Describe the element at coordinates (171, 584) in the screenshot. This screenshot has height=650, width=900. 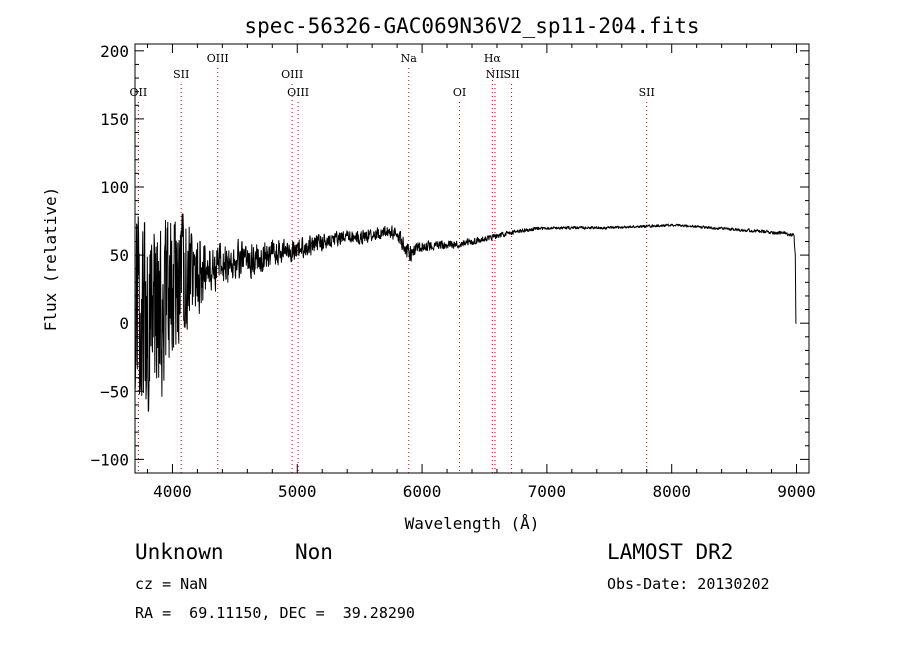
I see `redshift-value: cz = NaN` at that location.